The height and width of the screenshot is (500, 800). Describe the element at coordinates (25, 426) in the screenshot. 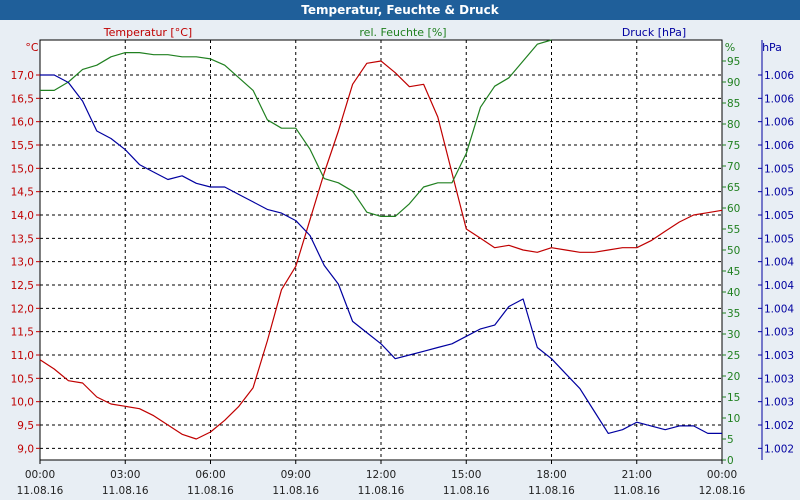

I see `temperature-tick-label: 9,5` at that location.